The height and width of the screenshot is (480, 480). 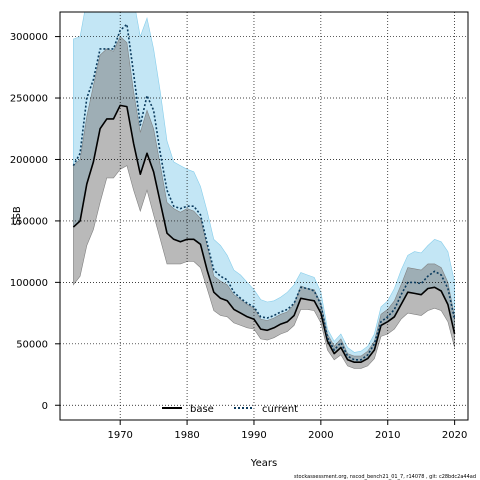 What do you see at coordinates (186, 435) in the screenshot?
I see `x-tick-label-1980: 1980` at bounding box center [186, 435].